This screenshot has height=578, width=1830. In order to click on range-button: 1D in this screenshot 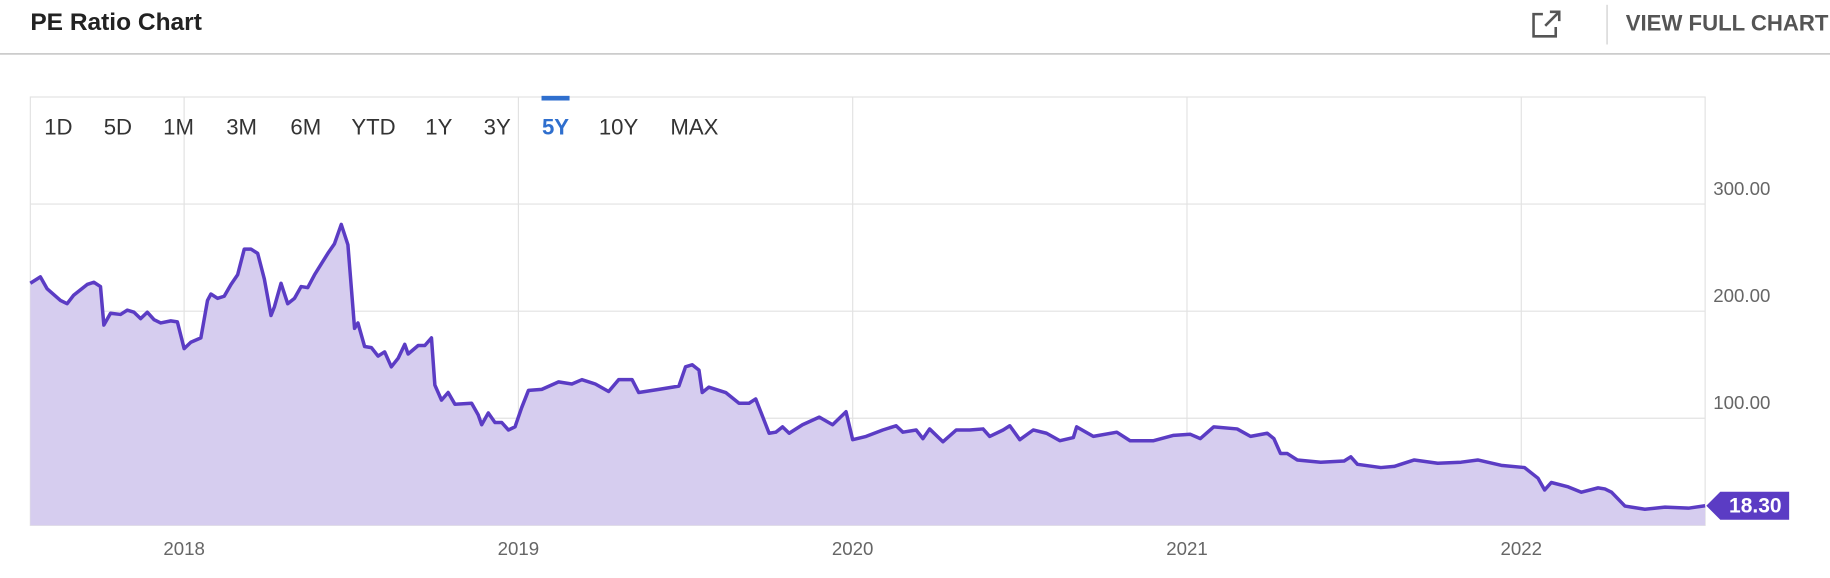, I will do `click(58, 126)`.